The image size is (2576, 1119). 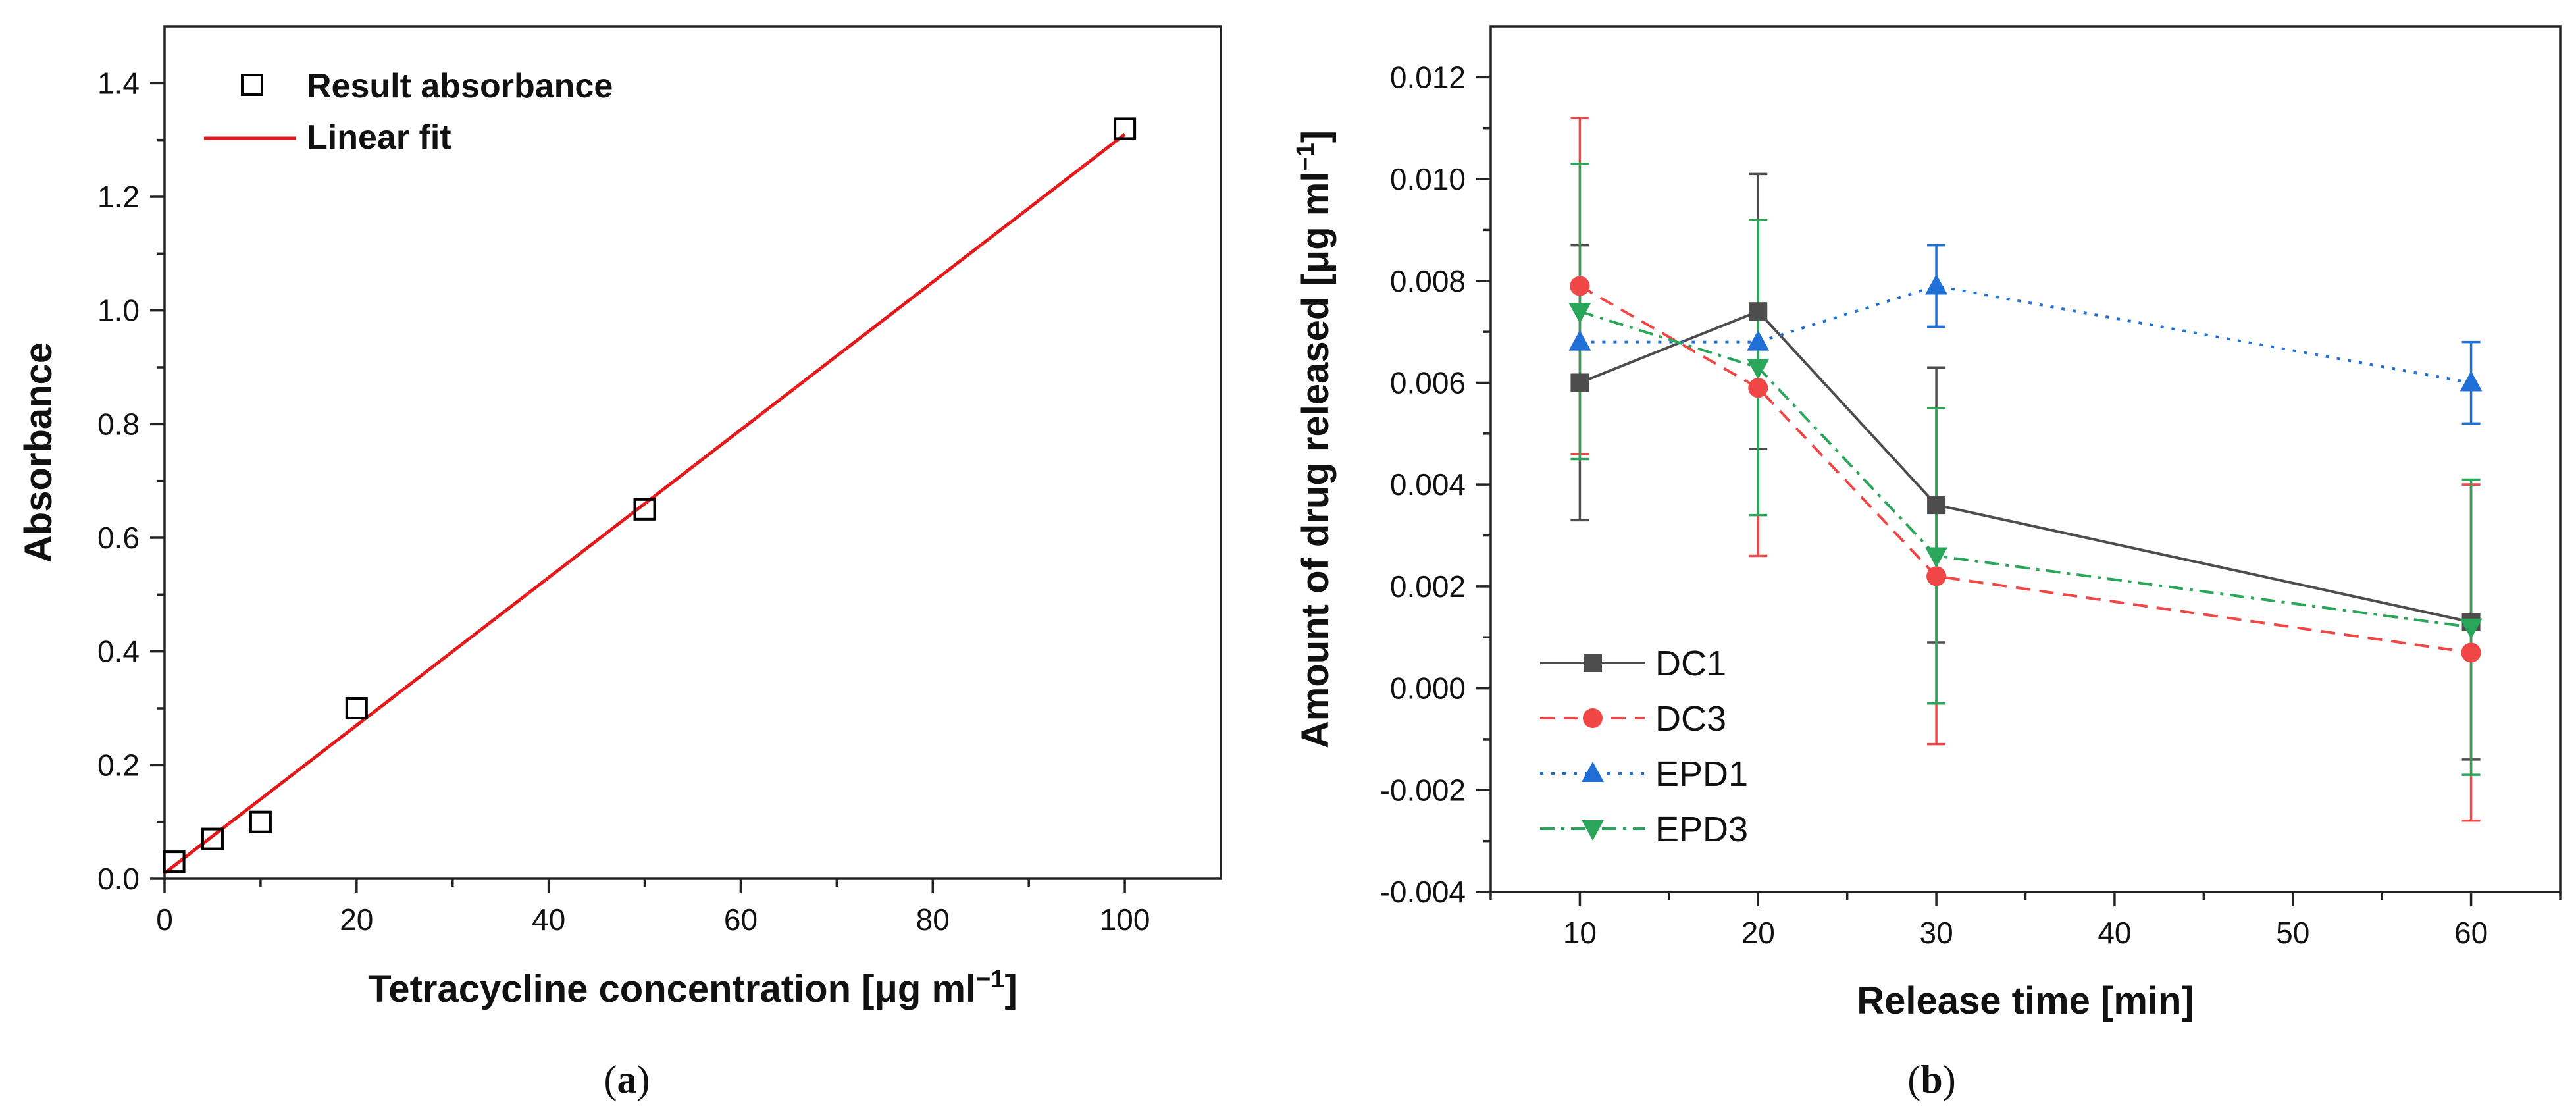 I want to click on y-tick-label-b: 0.002, so click(x=1428, y=586).